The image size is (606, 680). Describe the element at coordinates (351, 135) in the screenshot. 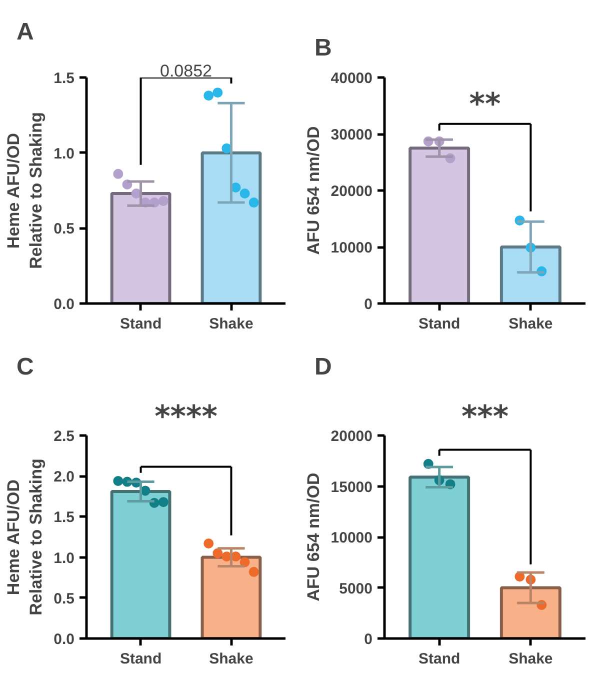

I see `y-tick-label: 30000` at that location.